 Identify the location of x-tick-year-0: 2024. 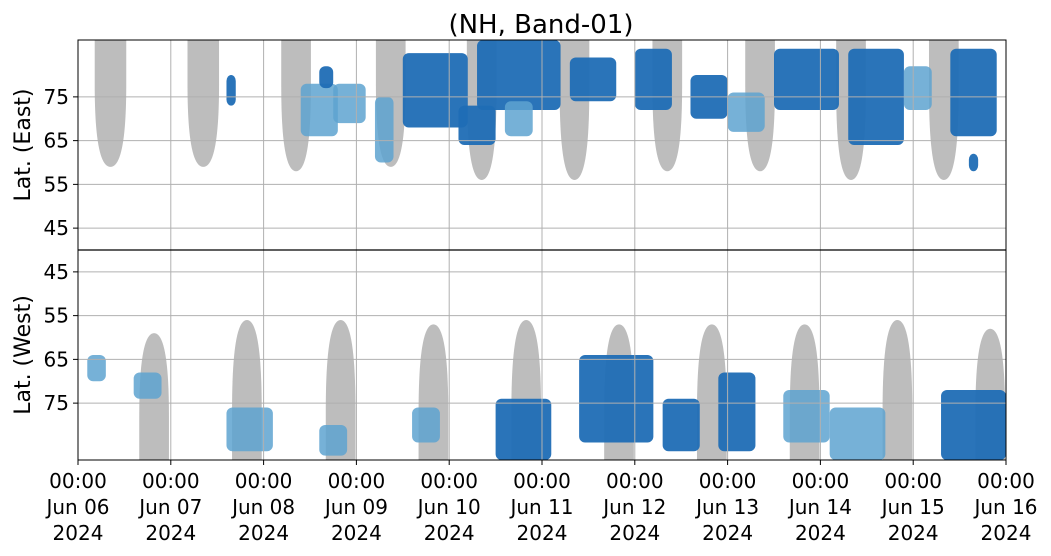
(78, 533).